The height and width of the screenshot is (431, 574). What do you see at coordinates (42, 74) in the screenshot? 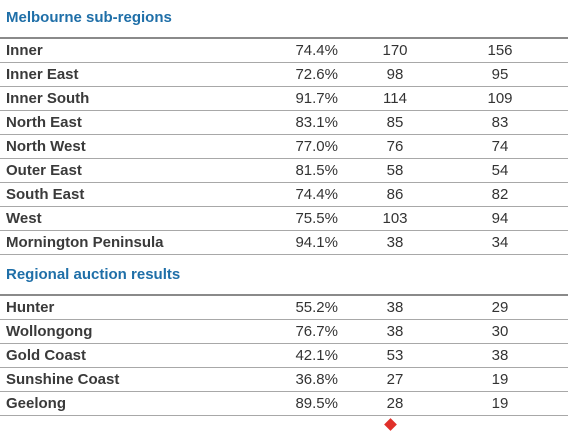
I see `region-name: Inner East` at bounding box center [42, 74].